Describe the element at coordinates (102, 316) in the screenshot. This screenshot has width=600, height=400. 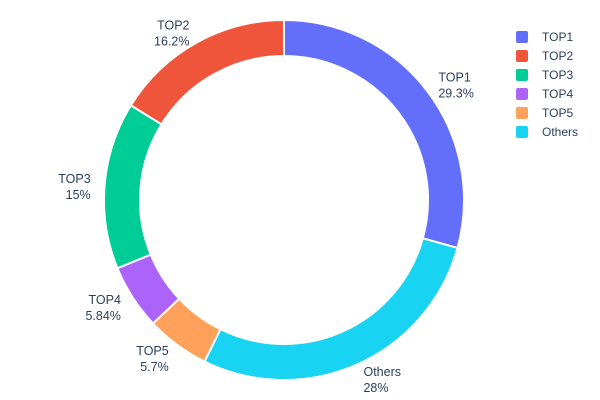
I see `slice-label-percent: 5.84%` at that location.